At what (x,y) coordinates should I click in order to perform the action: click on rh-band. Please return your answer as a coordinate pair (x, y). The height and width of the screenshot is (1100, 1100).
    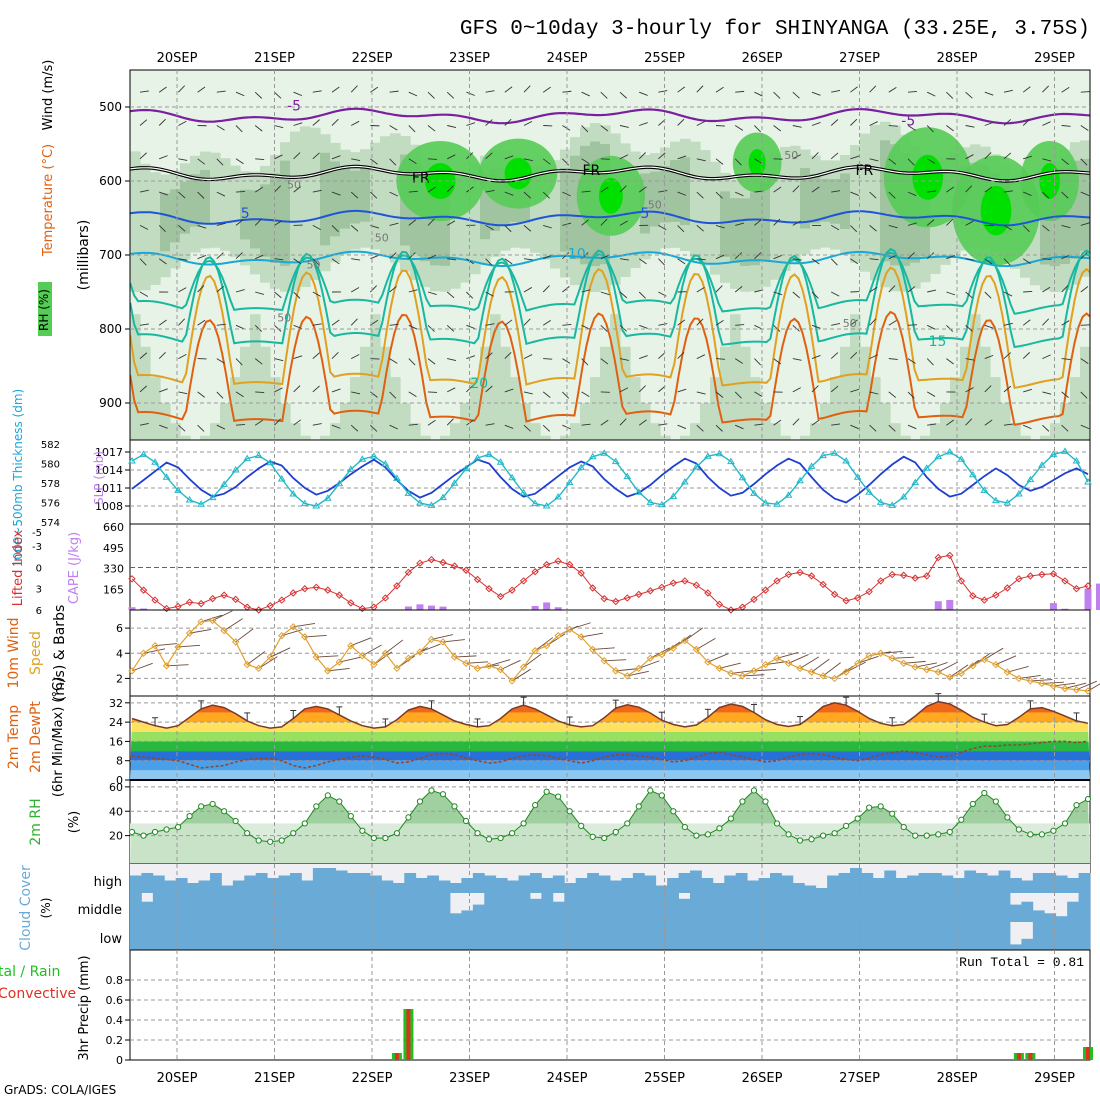
    Looking at the image, I should click on (305, 206).